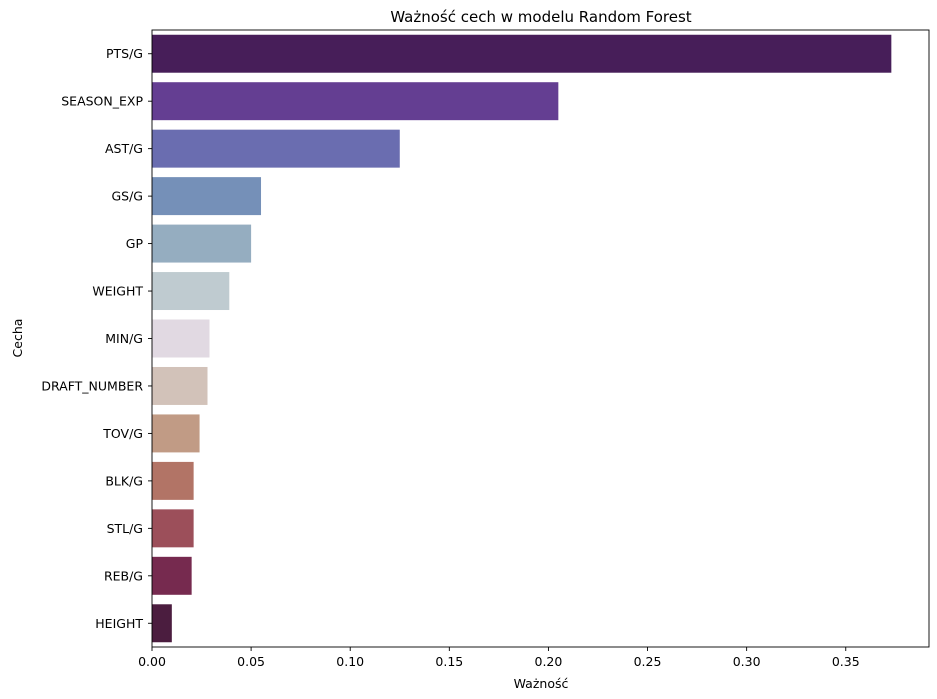 The image size is (937, 699). Describe the element at coordinates (119, 623) in the screenshot. I see `y-tick-label: HEIGHT` at that location.